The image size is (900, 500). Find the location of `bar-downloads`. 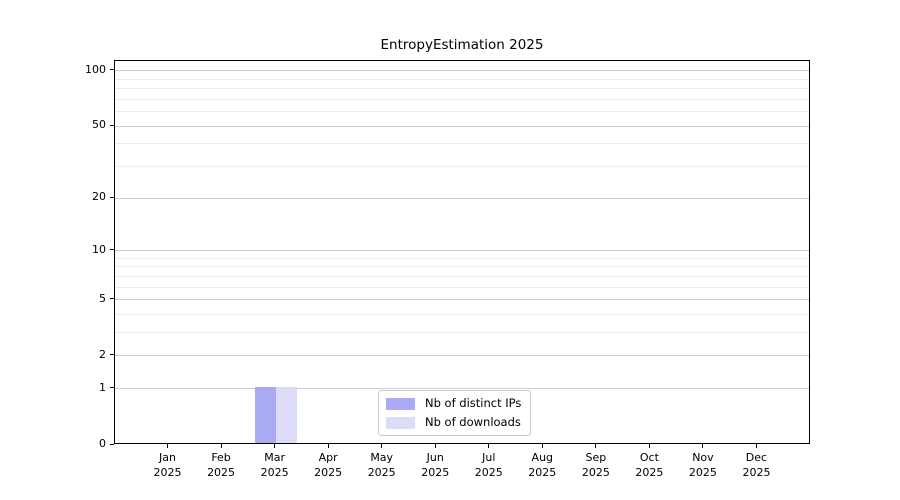

bar-downloads is located at coordinates (286, 414).